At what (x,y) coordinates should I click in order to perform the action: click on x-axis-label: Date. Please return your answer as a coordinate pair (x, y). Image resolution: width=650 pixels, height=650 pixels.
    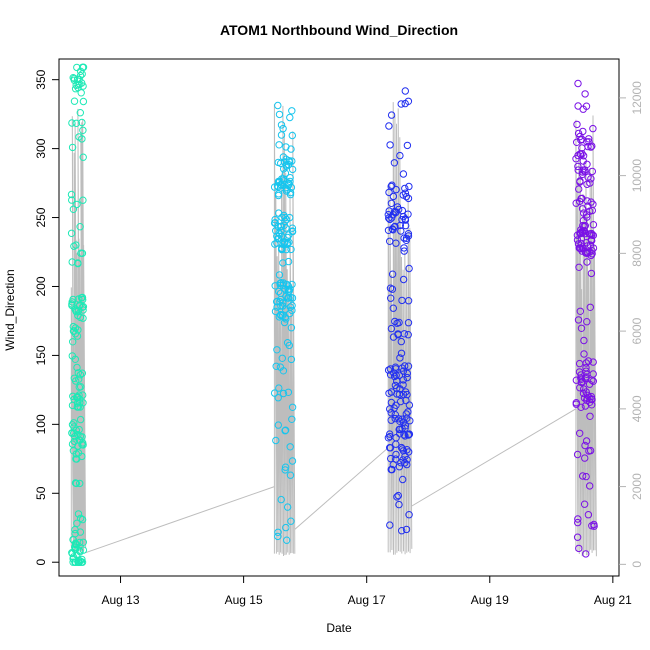
    Looking at the image, I should click on (339, 628).